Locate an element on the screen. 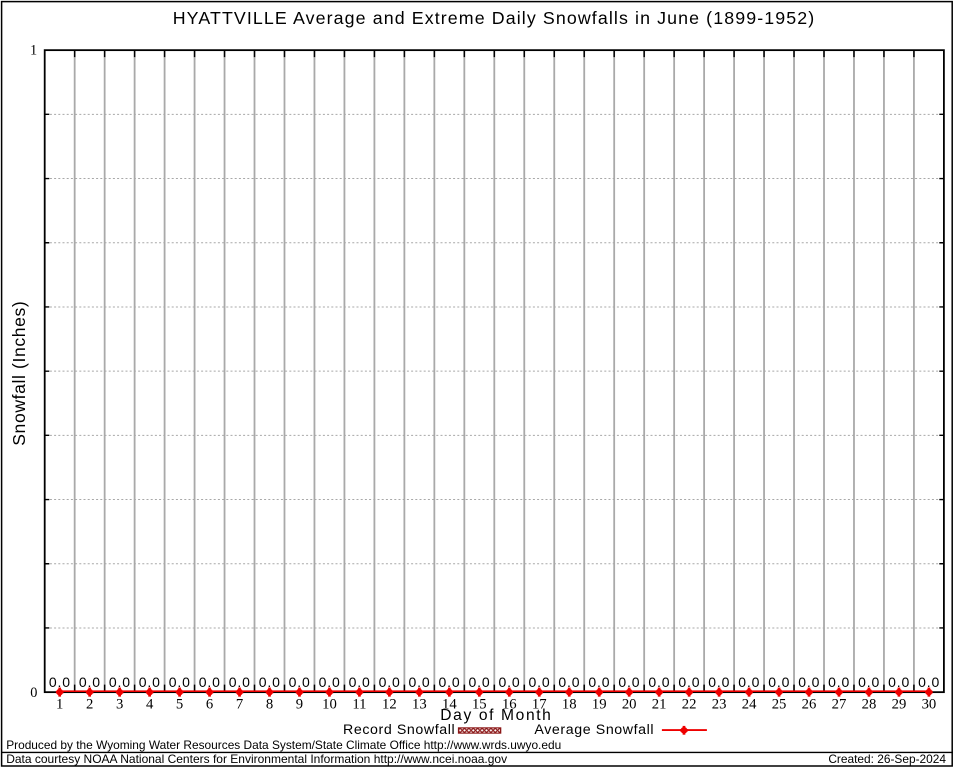  svg-text: 20 is located at coordinates (629, 705).